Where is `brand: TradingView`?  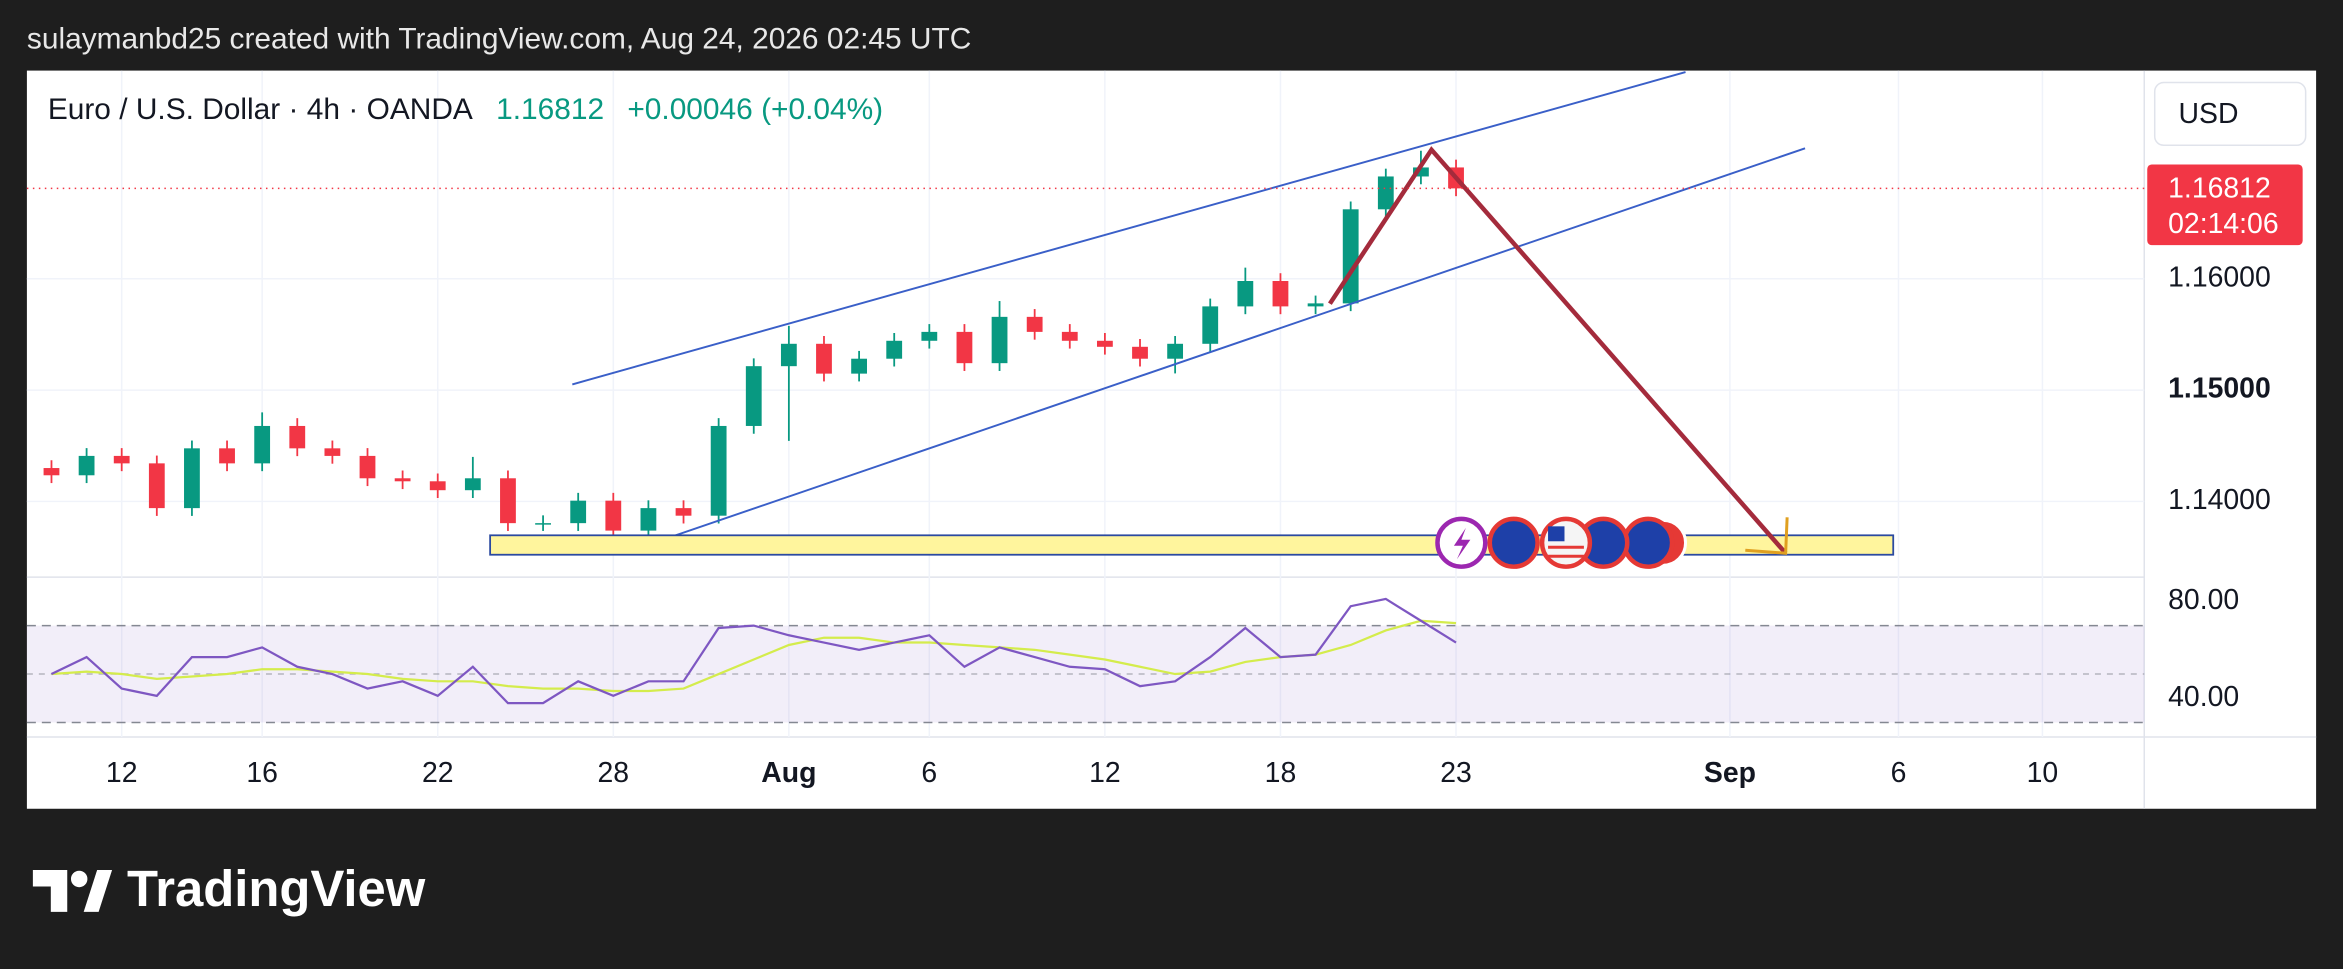 brand: TradingView is located at coordinates (276, 888).